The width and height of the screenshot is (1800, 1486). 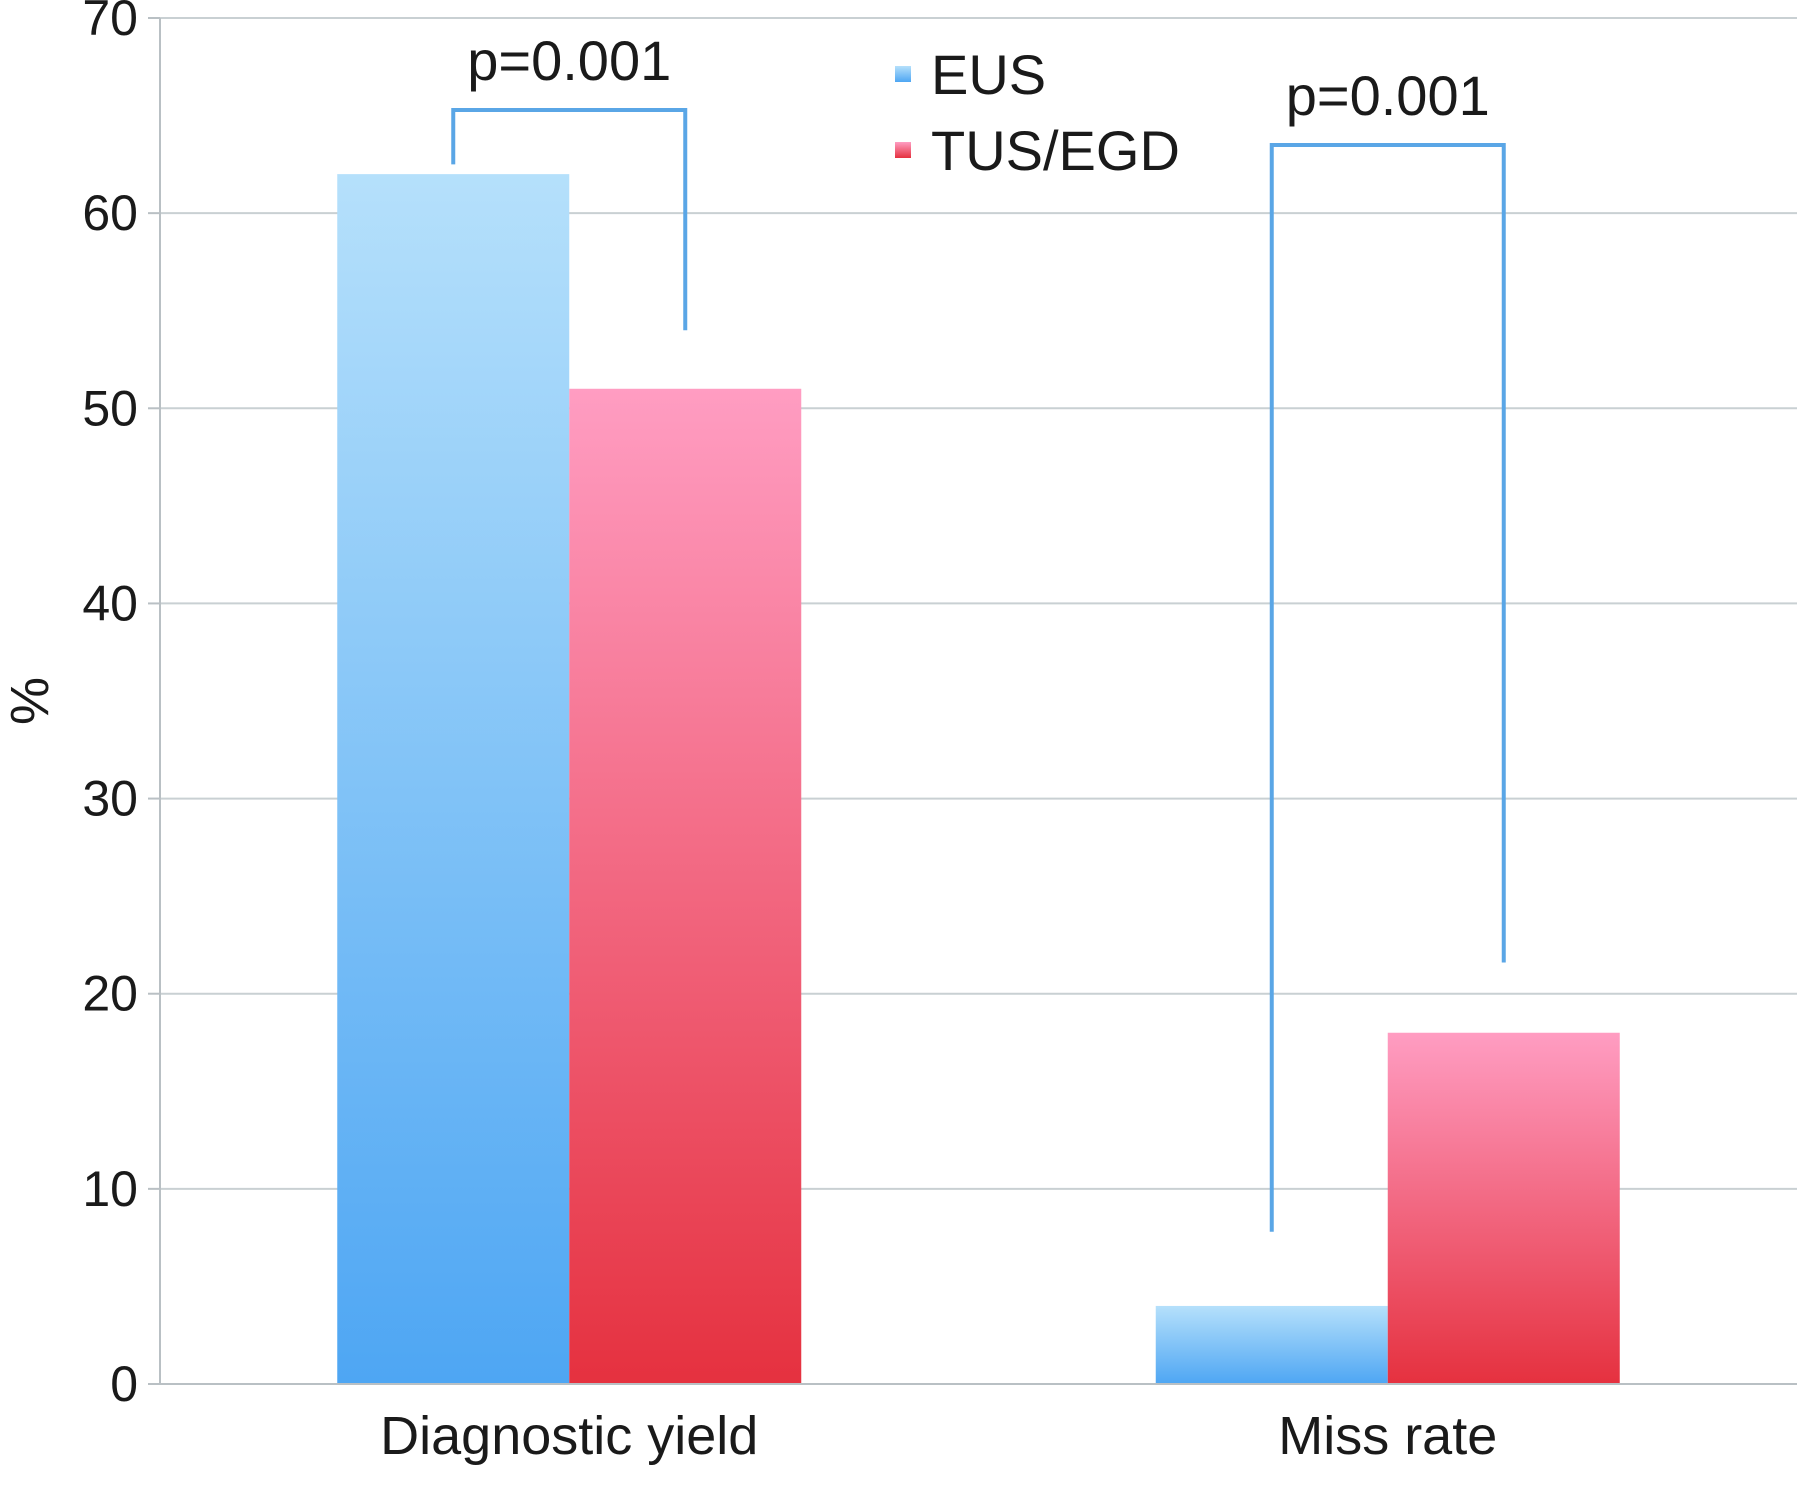 I want to click on legend: EUS TUS/EGD, so click(x=1037, y=112).